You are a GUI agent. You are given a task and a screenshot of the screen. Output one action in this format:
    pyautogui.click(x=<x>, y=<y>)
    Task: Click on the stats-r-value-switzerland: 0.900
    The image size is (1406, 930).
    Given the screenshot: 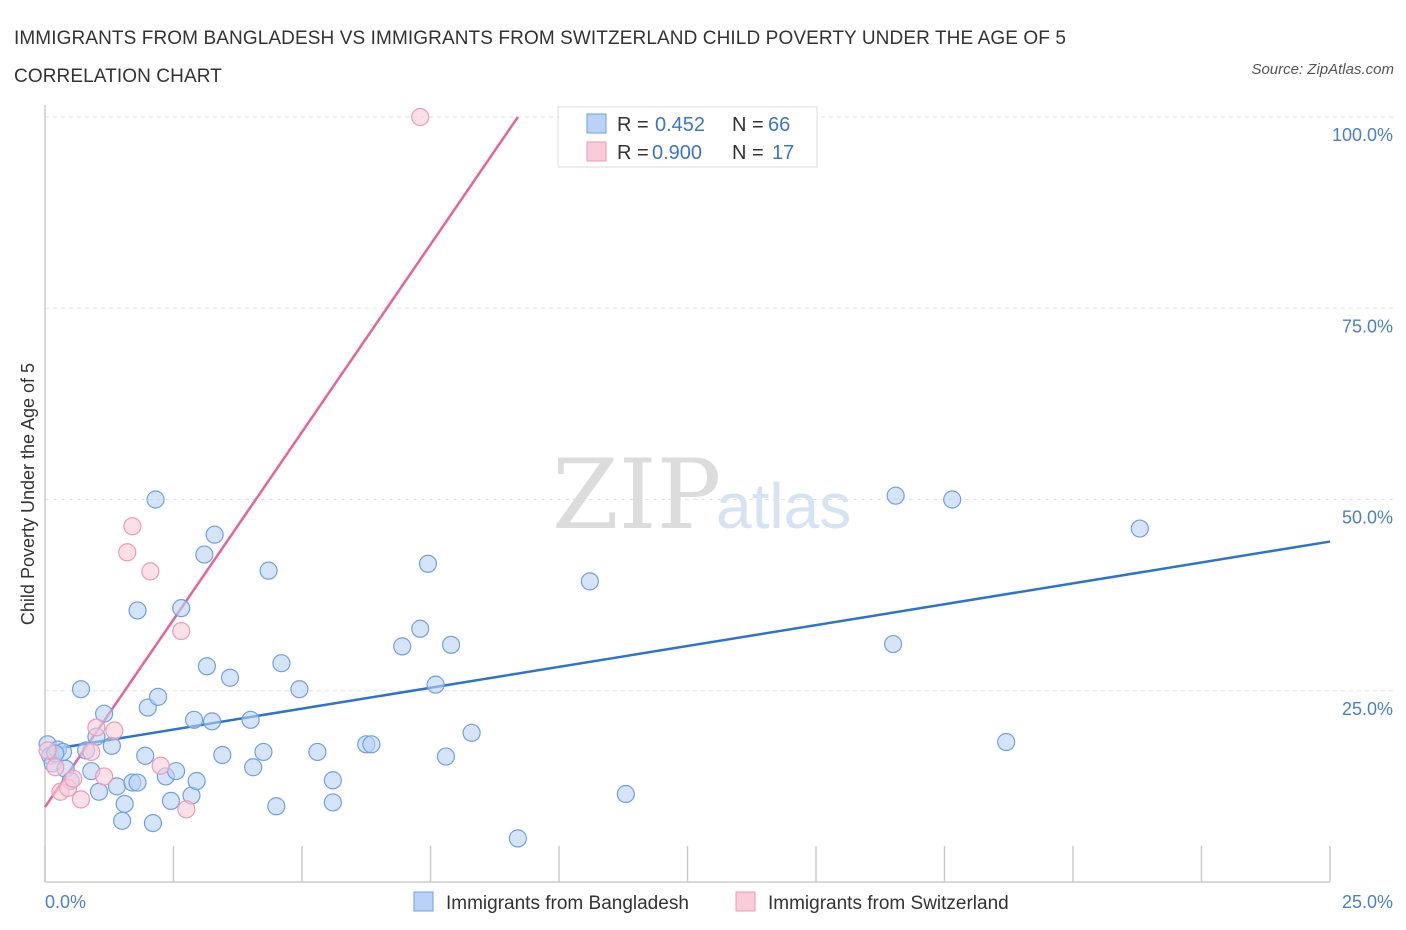 What is the action you would take?
    pyautogui.click(x=677, y=153)
    